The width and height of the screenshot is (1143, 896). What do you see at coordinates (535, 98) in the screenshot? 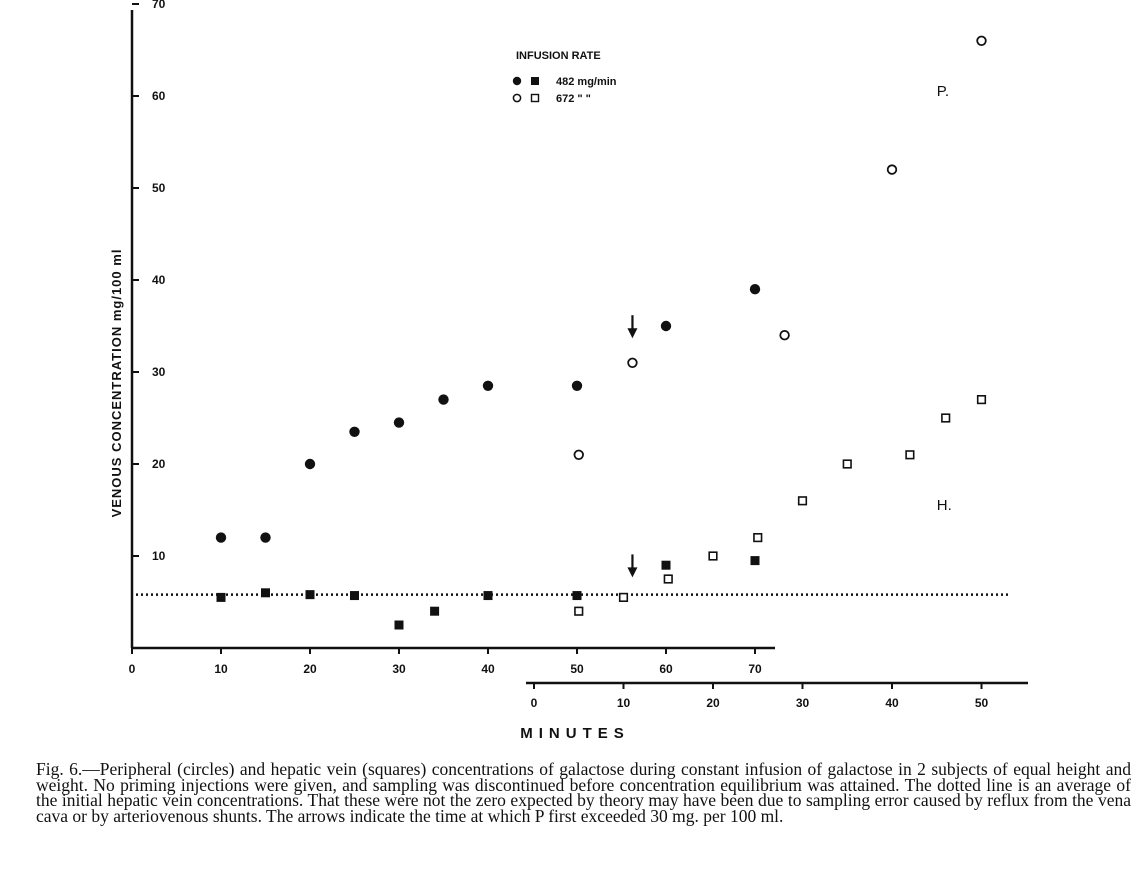
I see `legend-symbol-open-square` at bounding box center [535, 98].